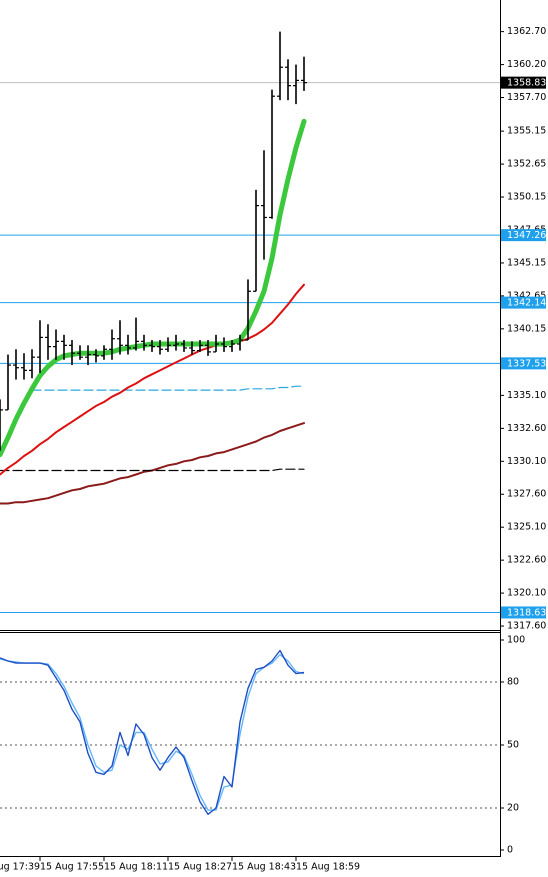 The height and width of the screenshot is (877, 548). I want to click on y-tick-label: 1332.60, so click(526, 428).